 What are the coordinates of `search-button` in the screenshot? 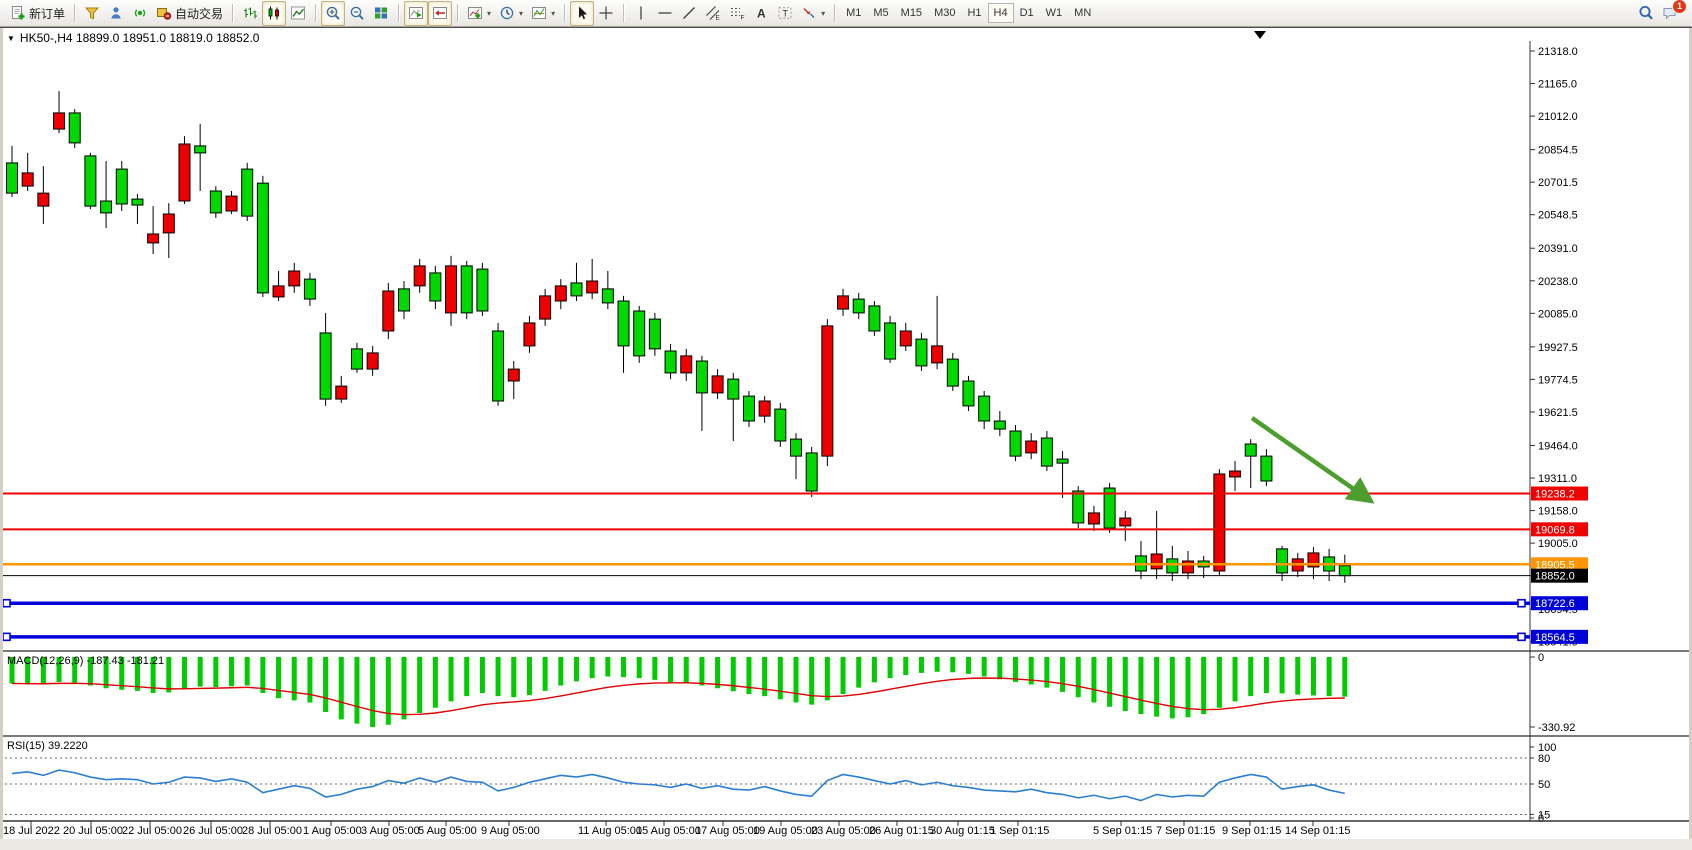 It's located at (1646, 13).